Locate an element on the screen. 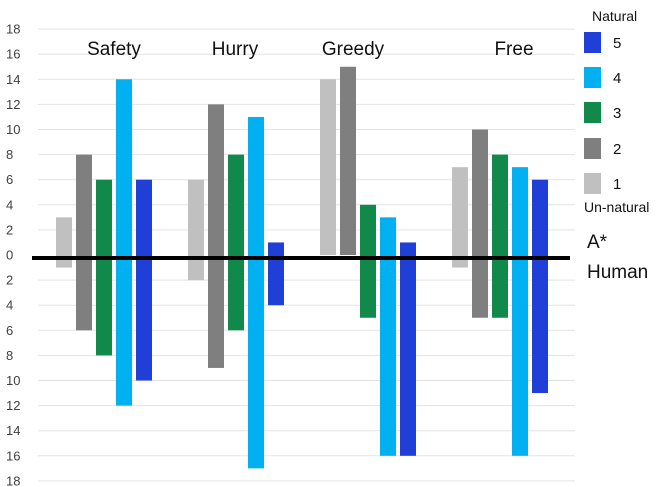  category-label-greedy: Greedy is located at coordinates (353, 49).